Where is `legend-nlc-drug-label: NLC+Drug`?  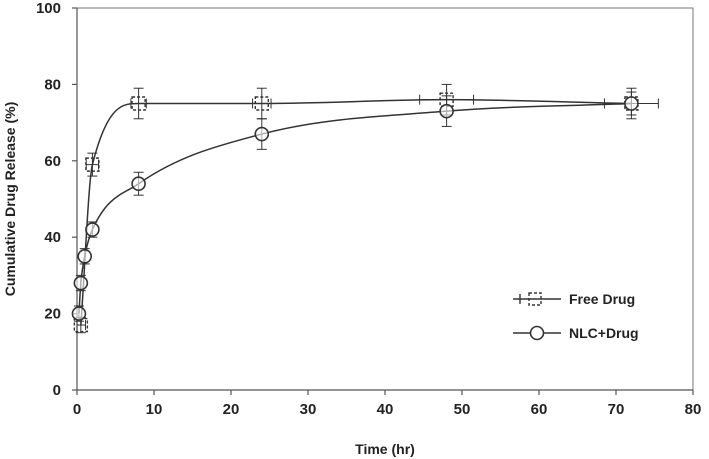
legend-nlc-drug-label: NLC+Drug is located at coordinates (604, 333).